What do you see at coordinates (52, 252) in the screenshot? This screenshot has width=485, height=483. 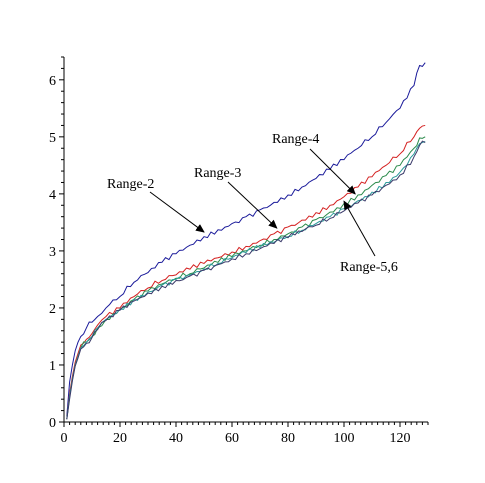 I see `y-tick-label: 3` at bounding box center [52, 252].